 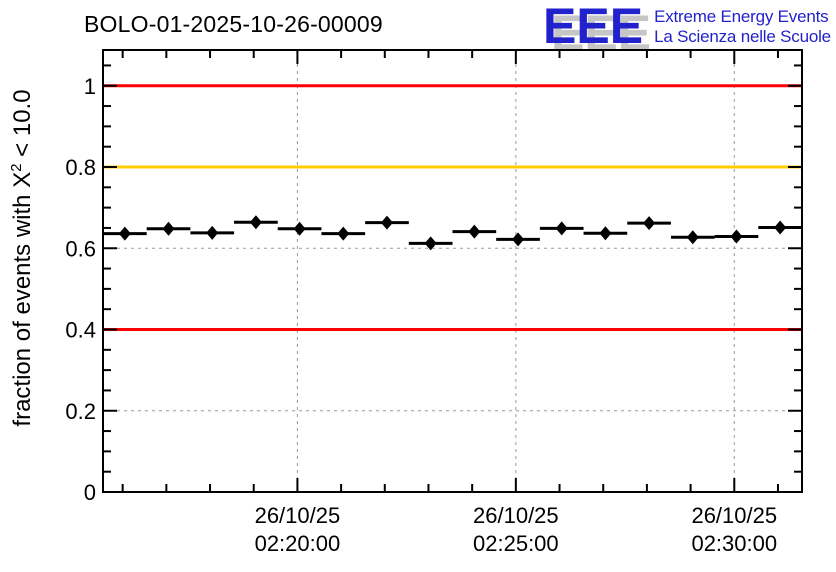 What do you see at coordinates (516, 543) in the screenshot?
I see `x-tick-label-time: 02:25:00` at bounding box center [516, 543].